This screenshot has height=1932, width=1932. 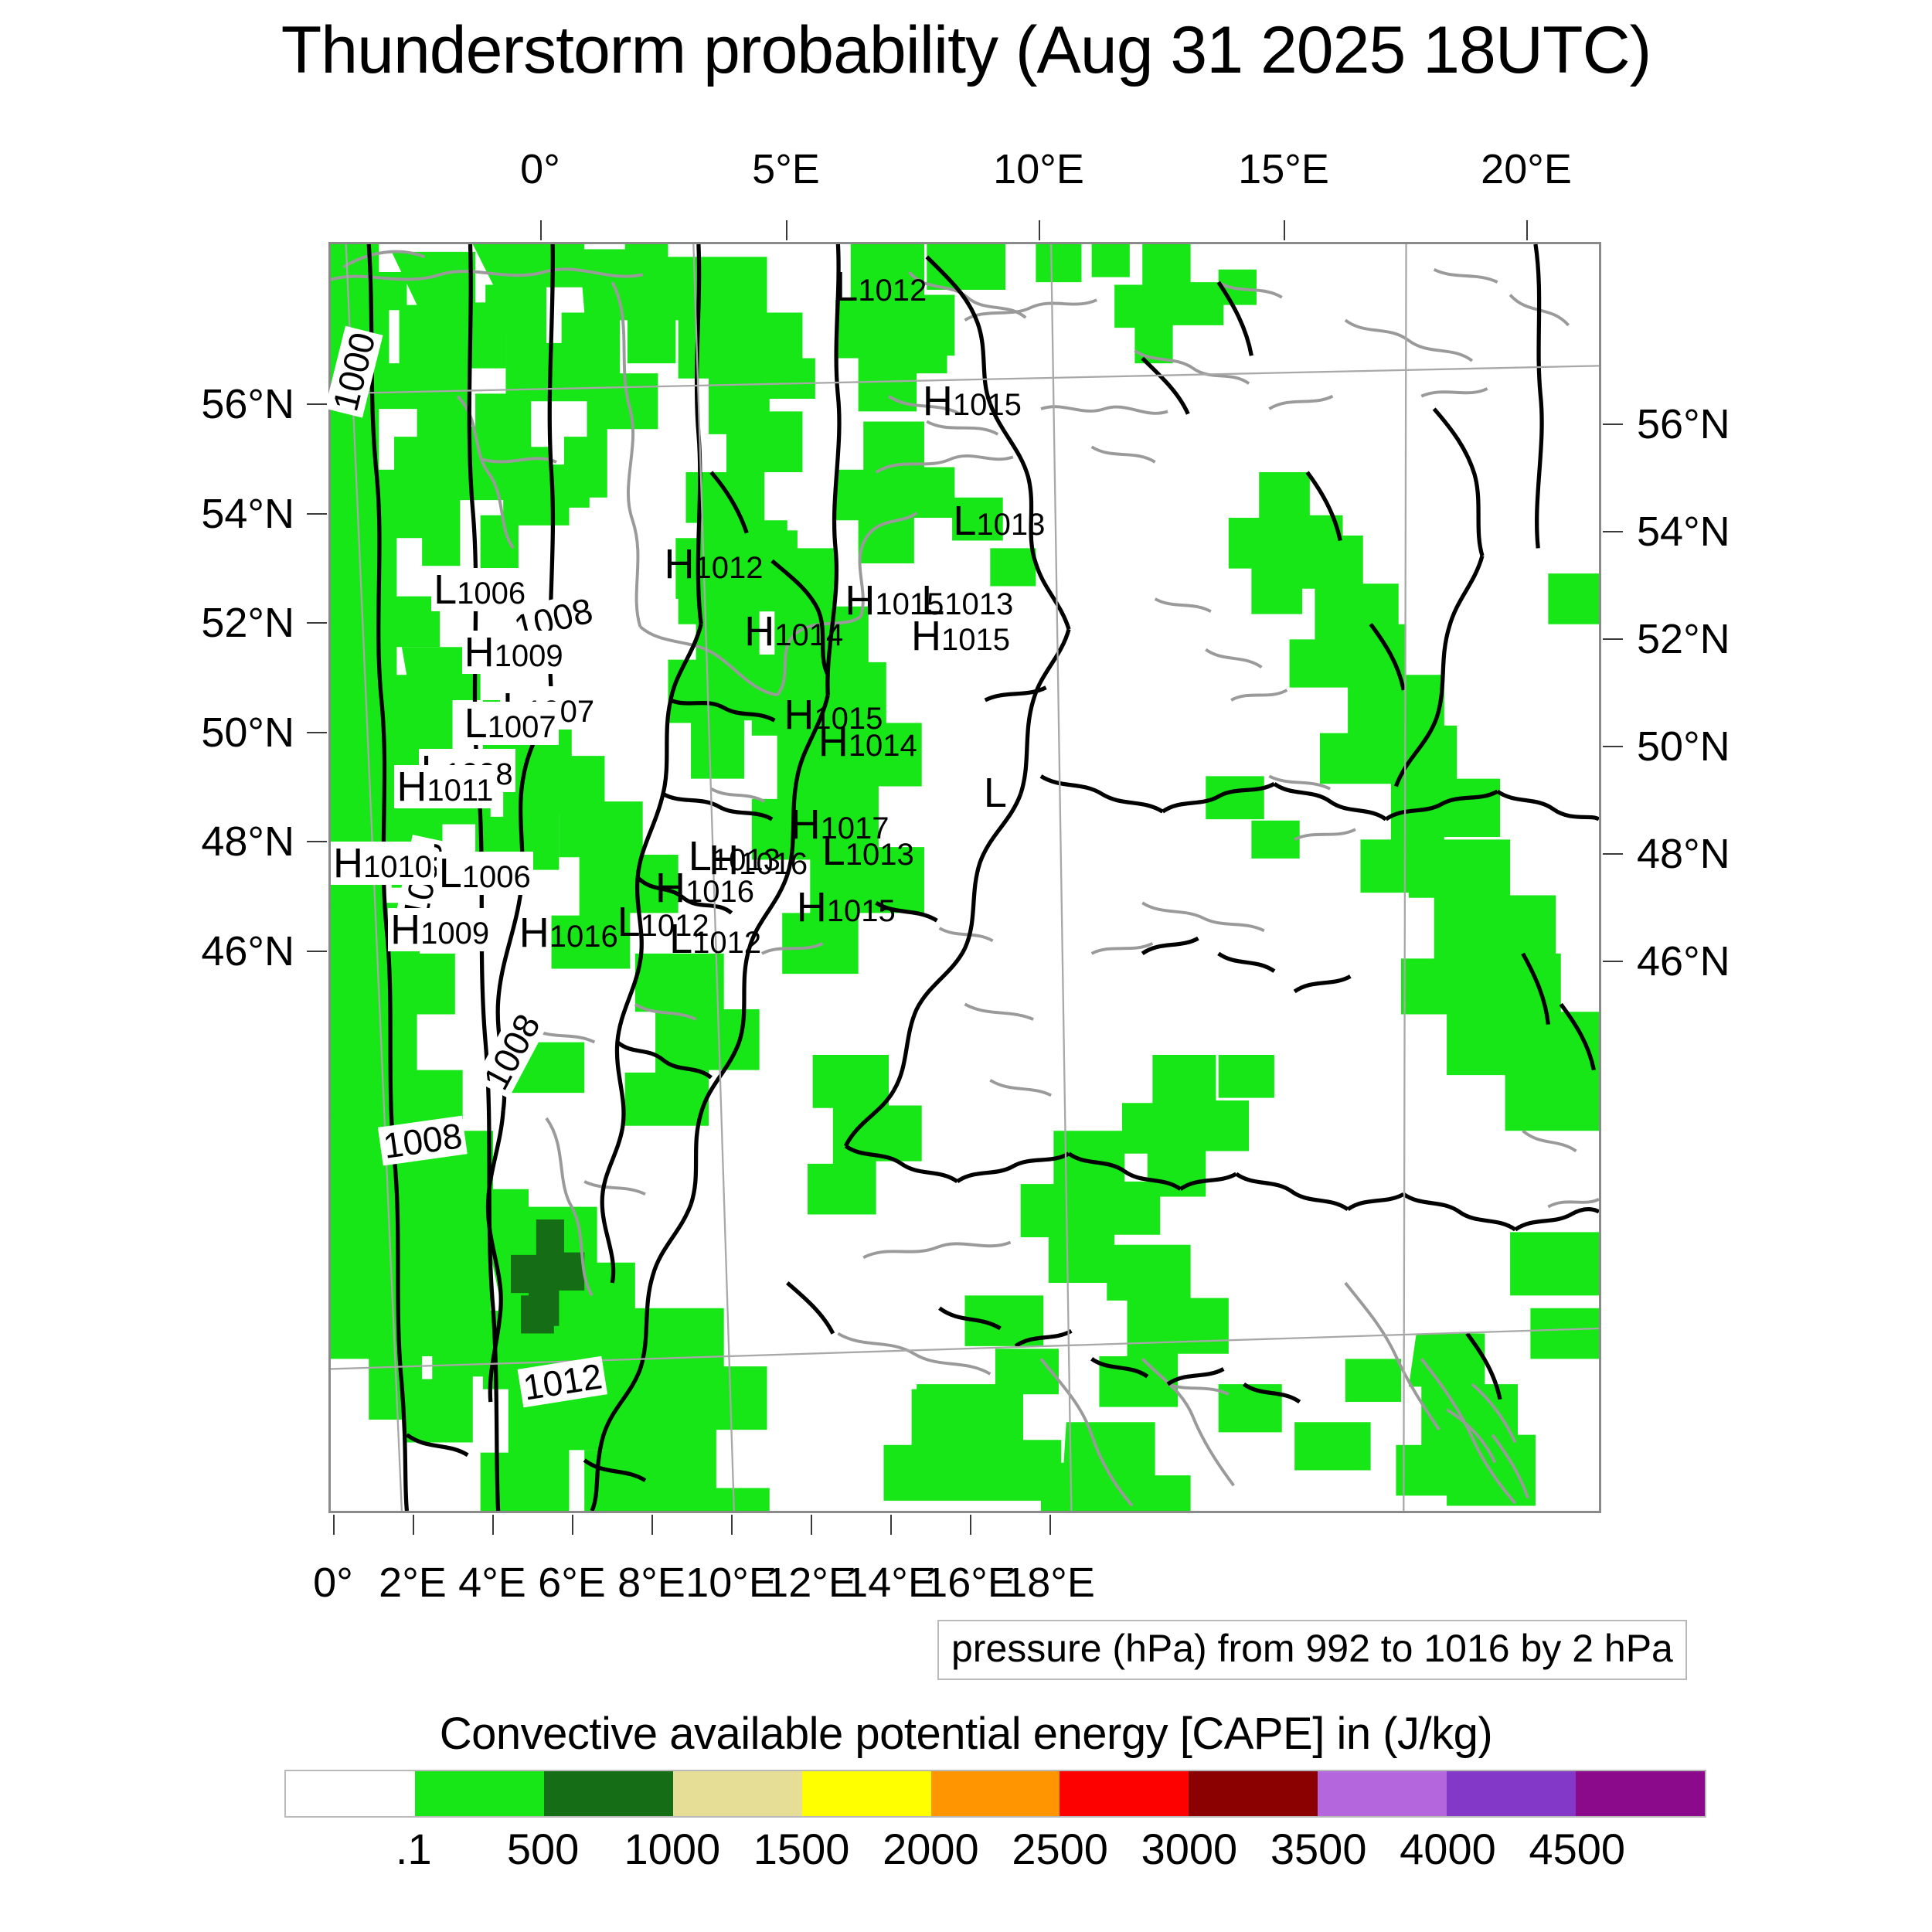 I want to click on pressure-center-value: 1014, so click(x=809, y=635).